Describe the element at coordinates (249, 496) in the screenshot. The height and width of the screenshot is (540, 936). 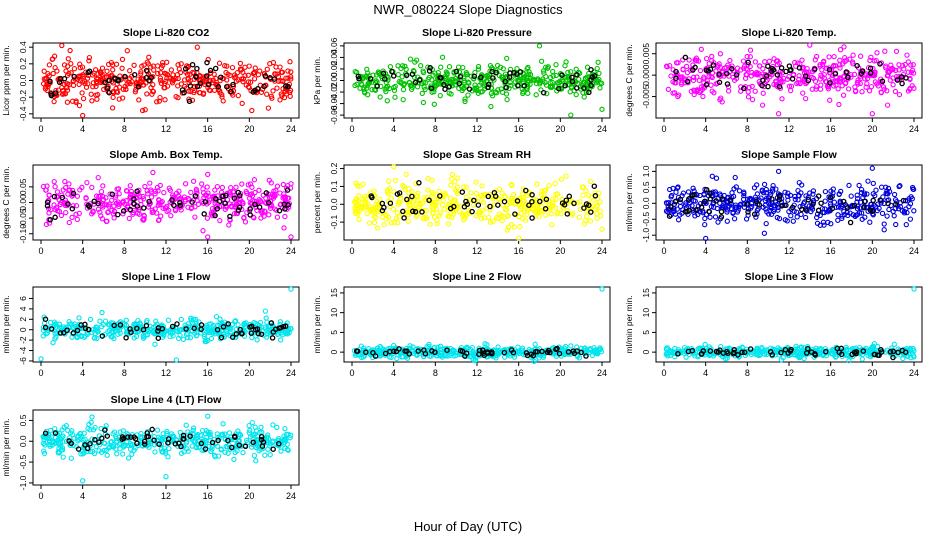
I see `x-tick-label: 20` at that location.